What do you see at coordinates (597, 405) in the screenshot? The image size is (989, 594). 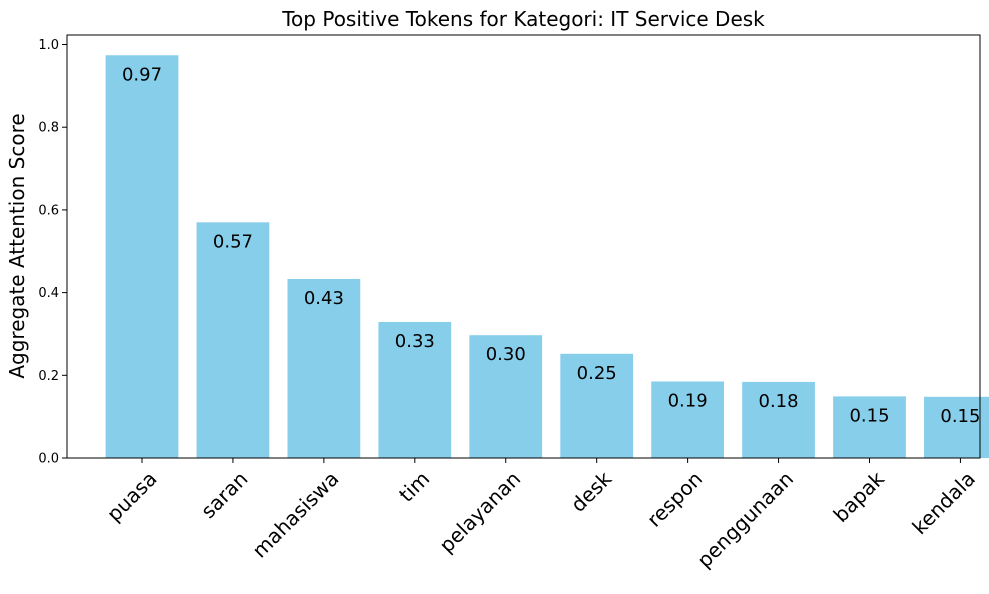 I see `bar-desk` at bounding box center [597, 405].